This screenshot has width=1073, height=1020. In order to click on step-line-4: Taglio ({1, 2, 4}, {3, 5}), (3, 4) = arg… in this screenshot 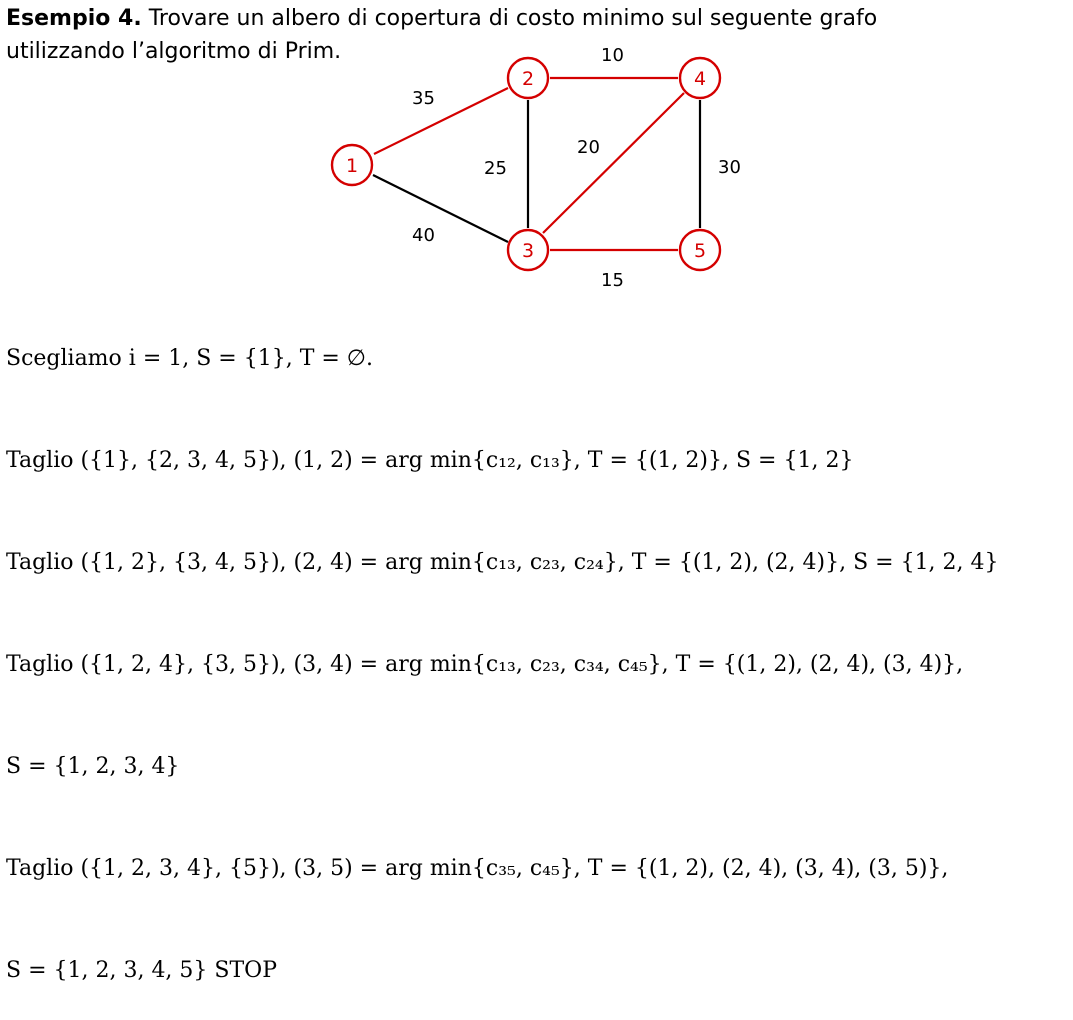, I will do `click(485, 664)`.